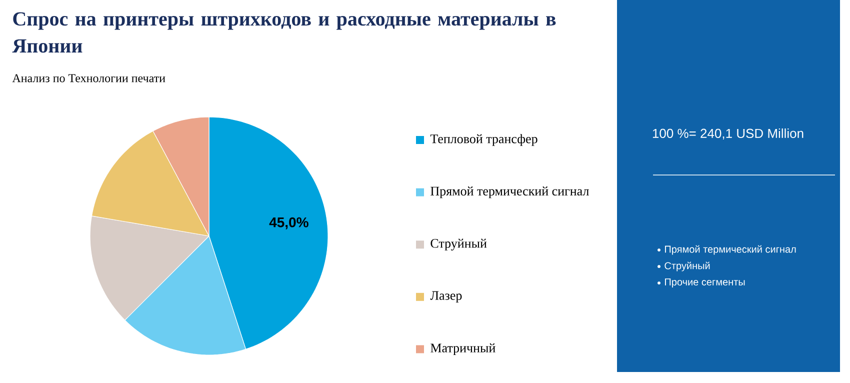 This screenshot has width=850, height=383. I want to click on legend-label: Лазер, so click(446, 297).